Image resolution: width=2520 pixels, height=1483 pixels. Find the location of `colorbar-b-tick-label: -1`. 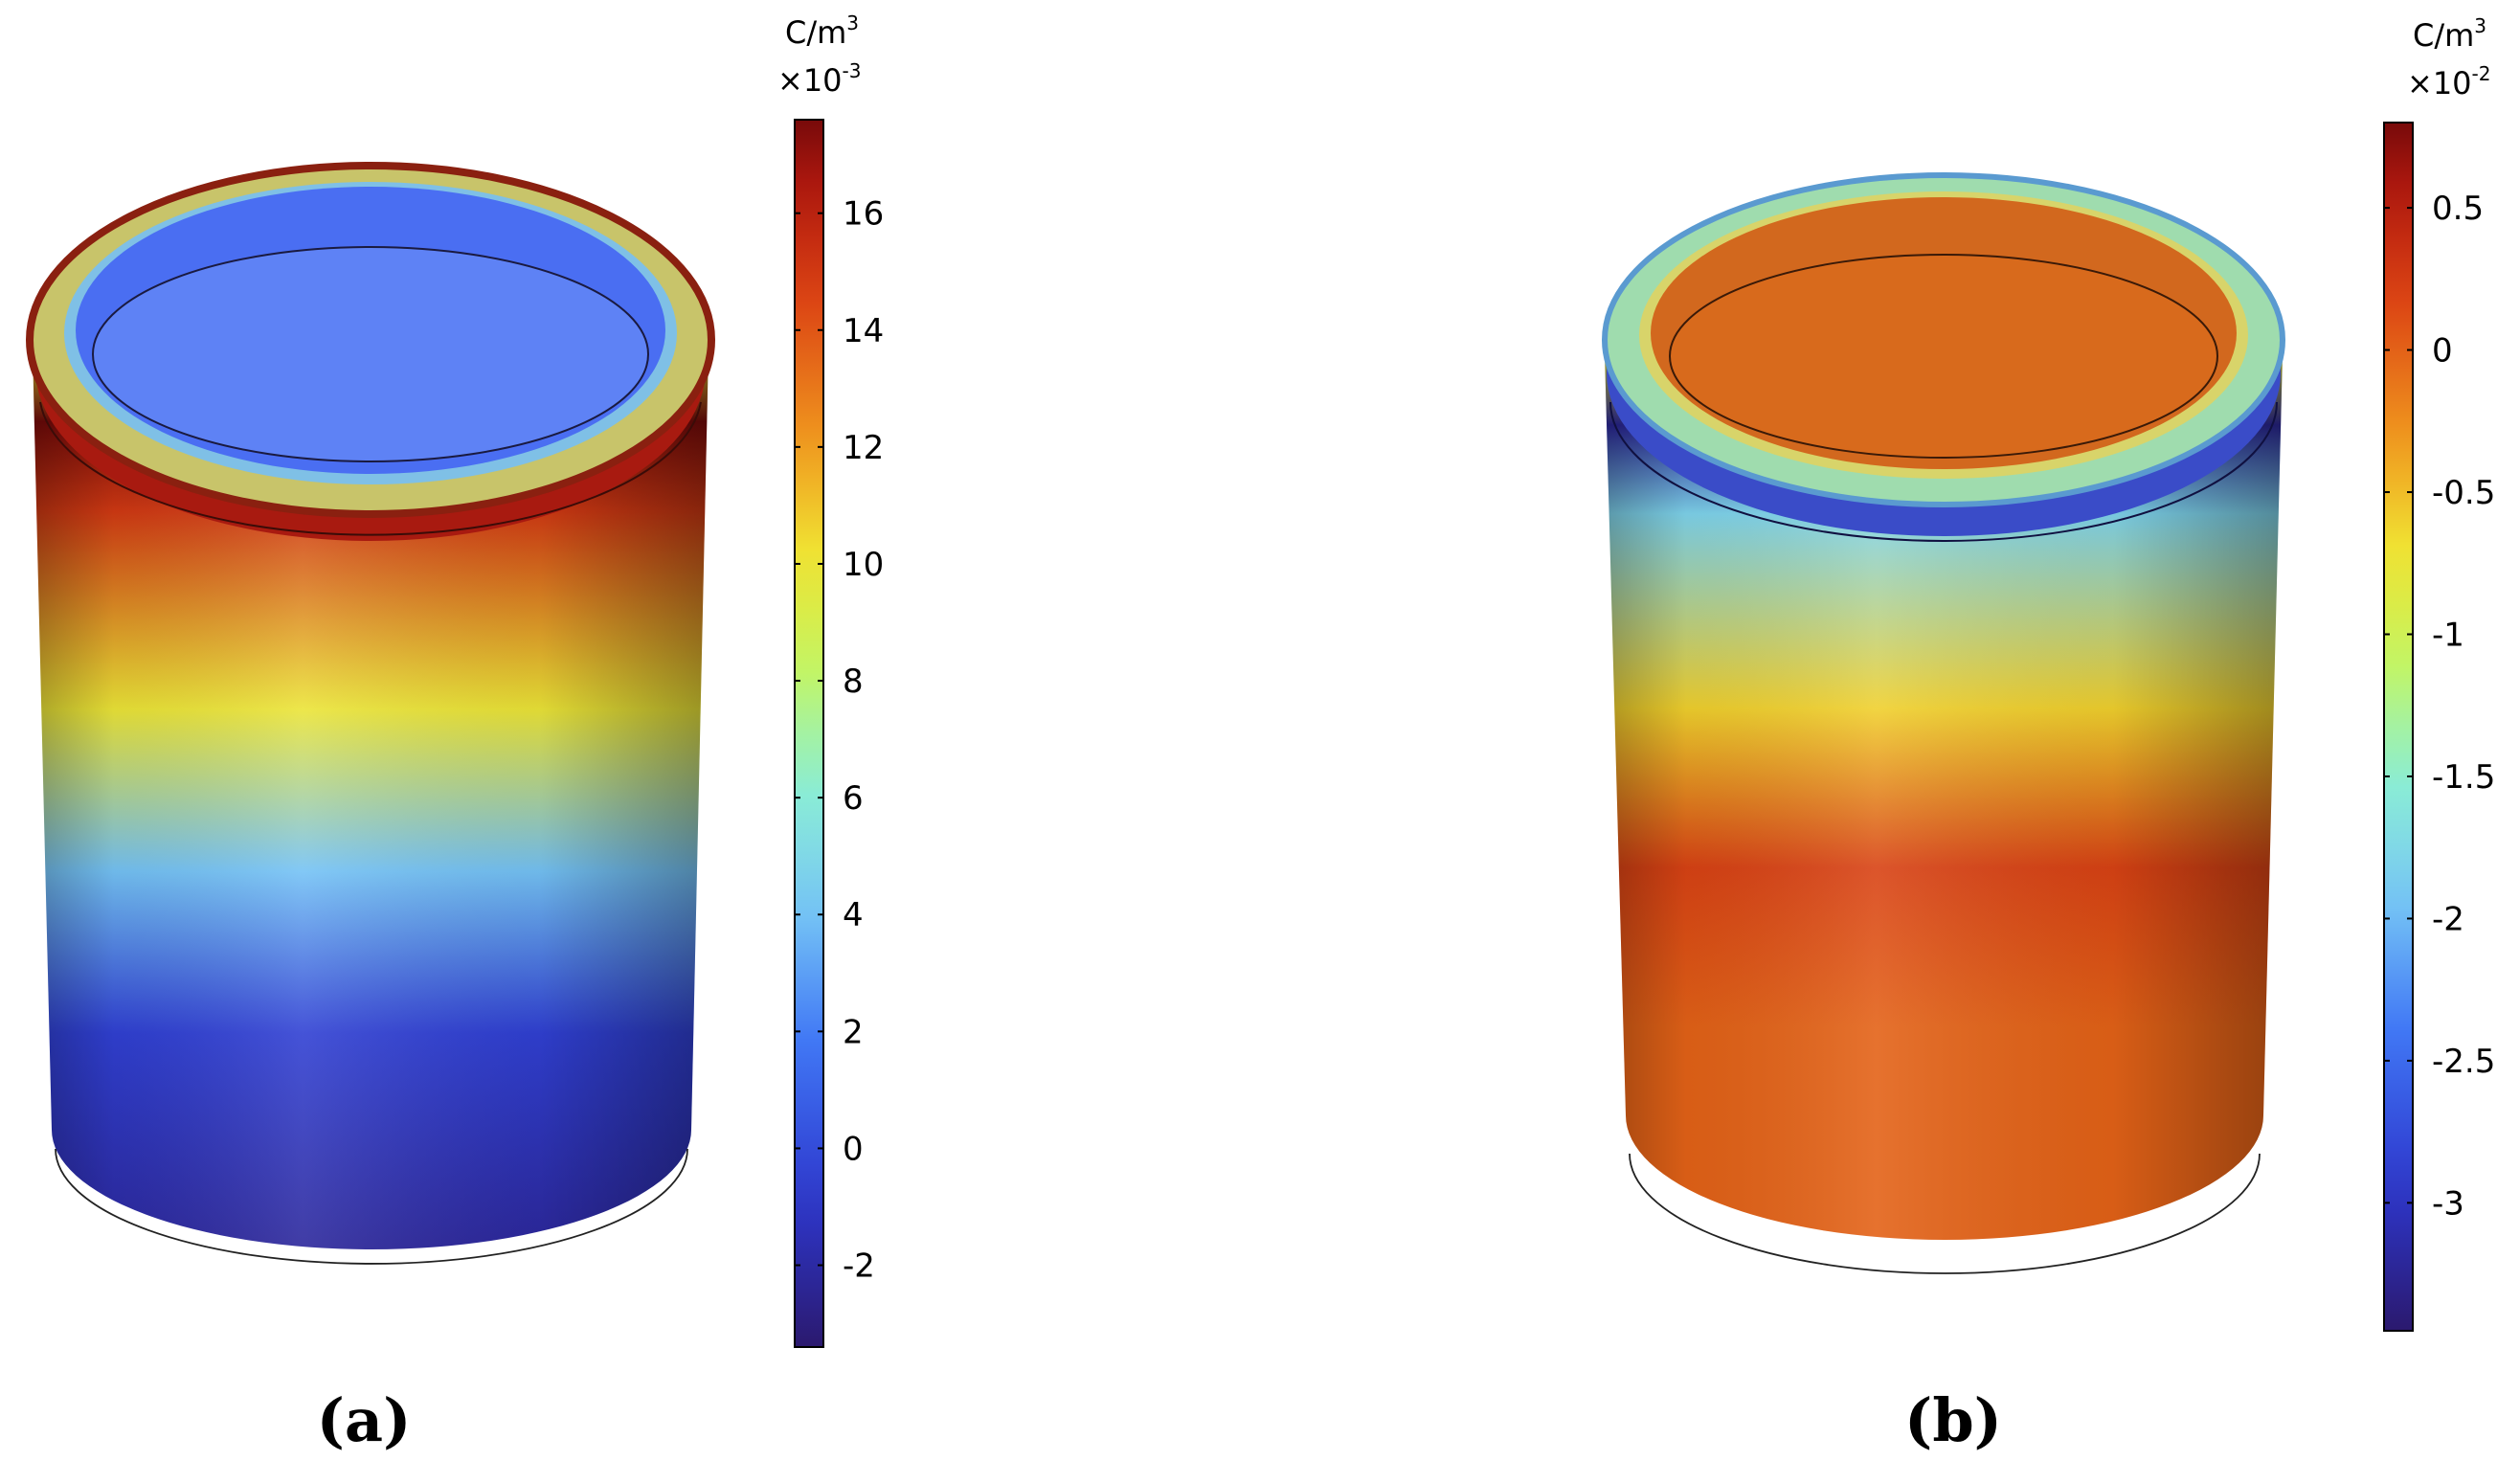

colorbar-b-tick-label: -1 is located at coordinates (2448, 635).